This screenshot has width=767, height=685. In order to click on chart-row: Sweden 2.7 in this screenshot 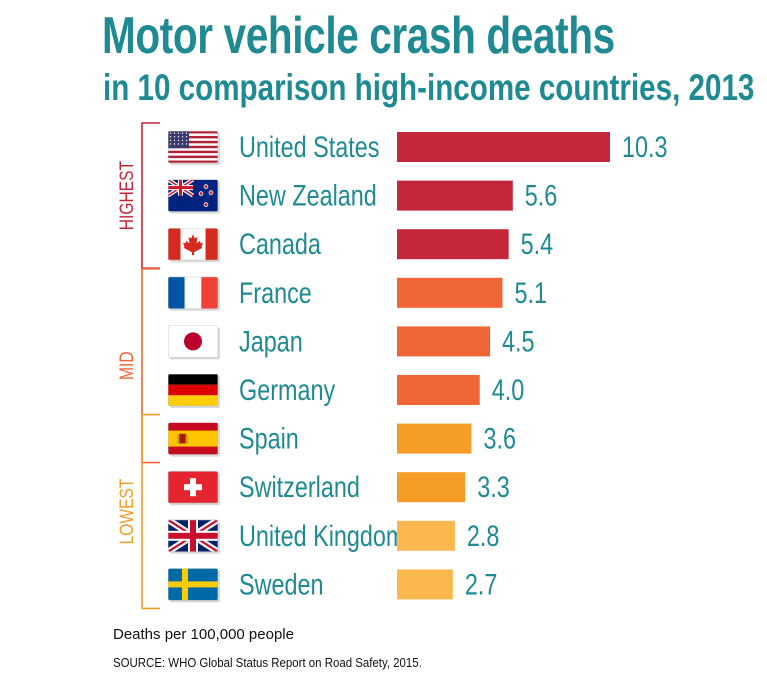, I will do `click(332, 585)`.